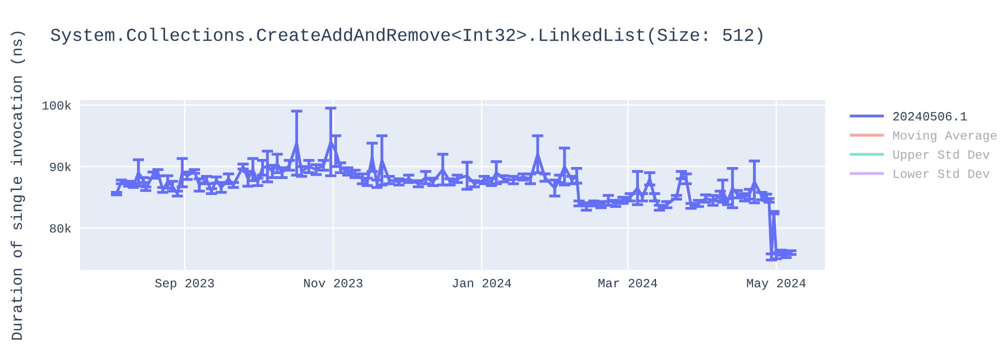 The image size is (1000, 350). Describe the element at coordinates (17, 186) in the screenshot. I see `y-axis-title: Duration of single invocation (ns)` at that location.